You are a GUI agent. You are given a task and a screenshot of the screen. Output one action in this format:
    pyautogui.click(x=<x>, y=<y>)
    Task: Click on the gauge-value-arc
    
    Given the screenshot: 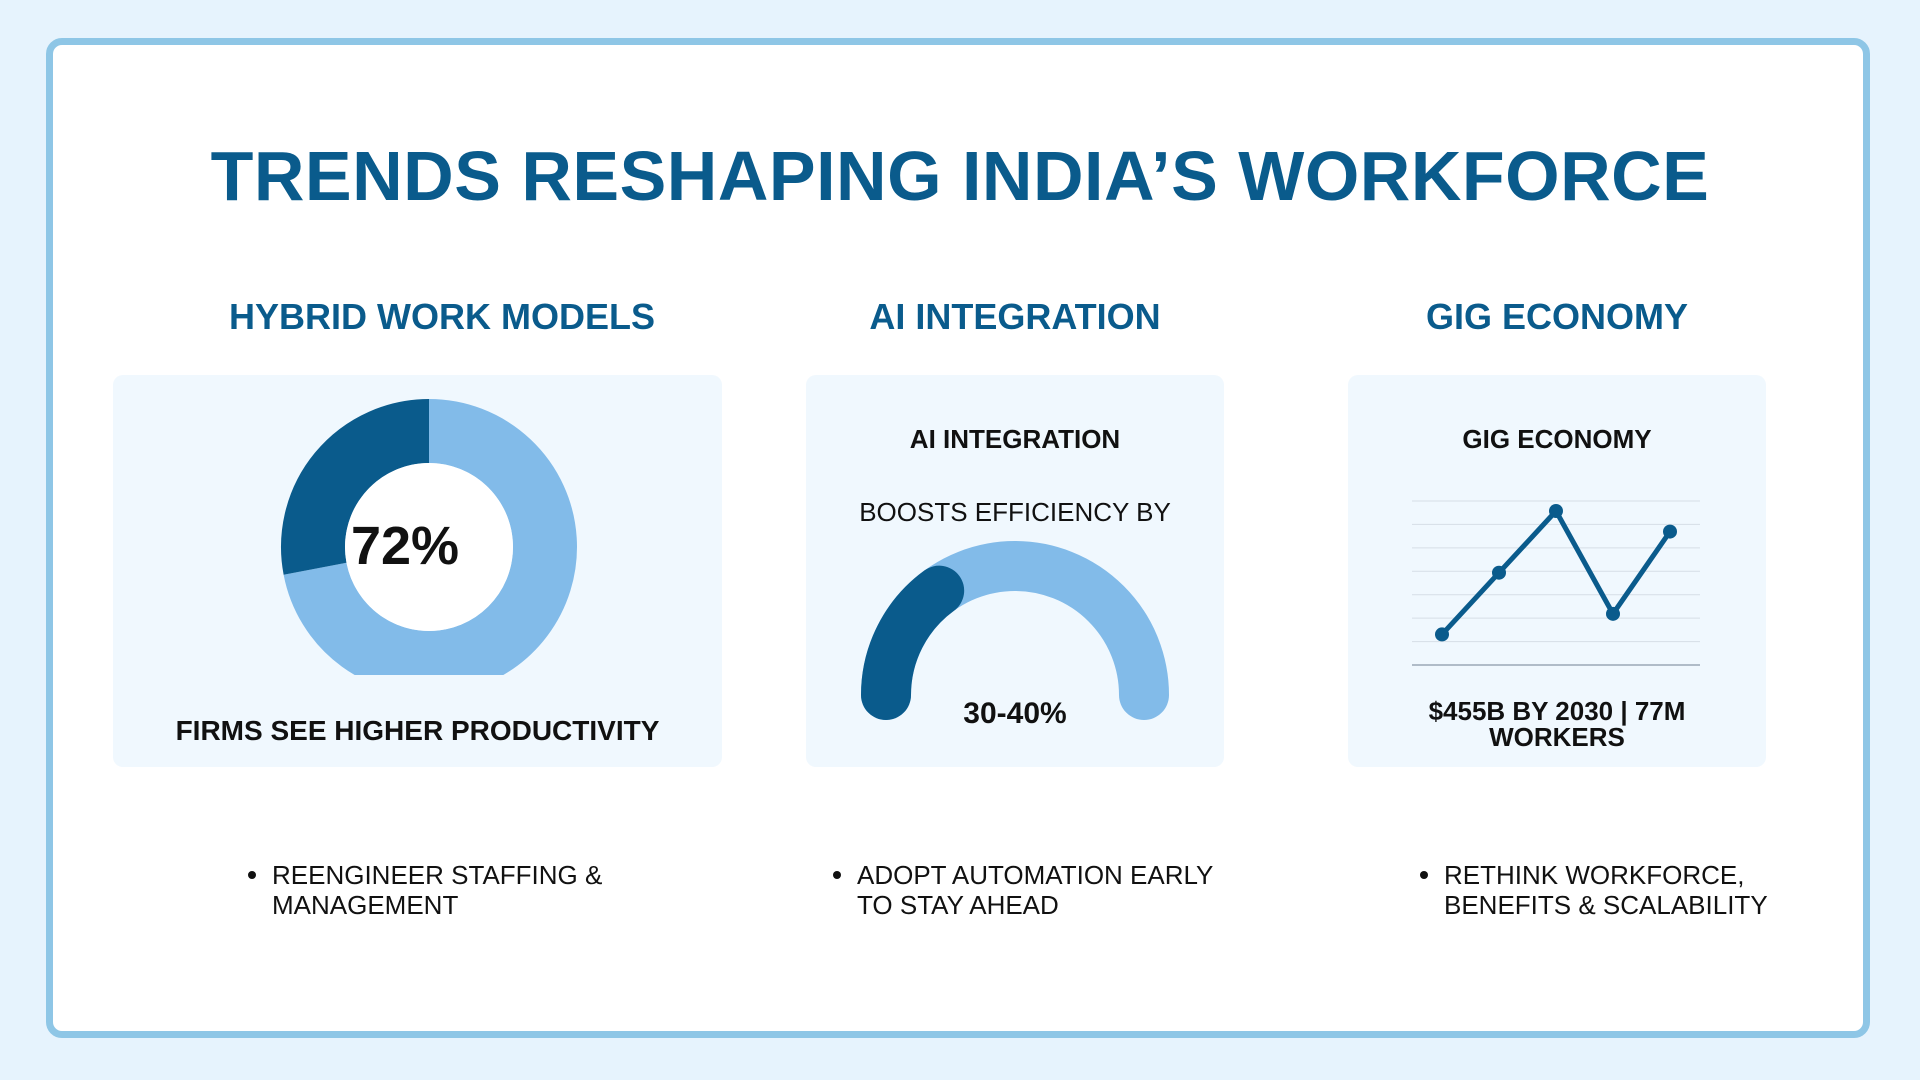 What is the action you would take?
    pyautogui.click(x=913, y=642)
    